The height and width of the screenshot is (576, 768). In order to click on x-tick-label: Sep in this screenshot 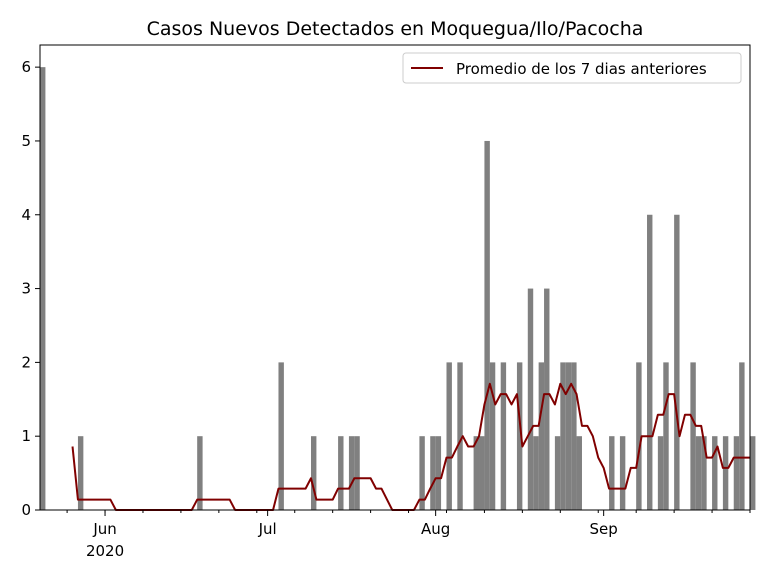, I will do `click(604, 529)`.